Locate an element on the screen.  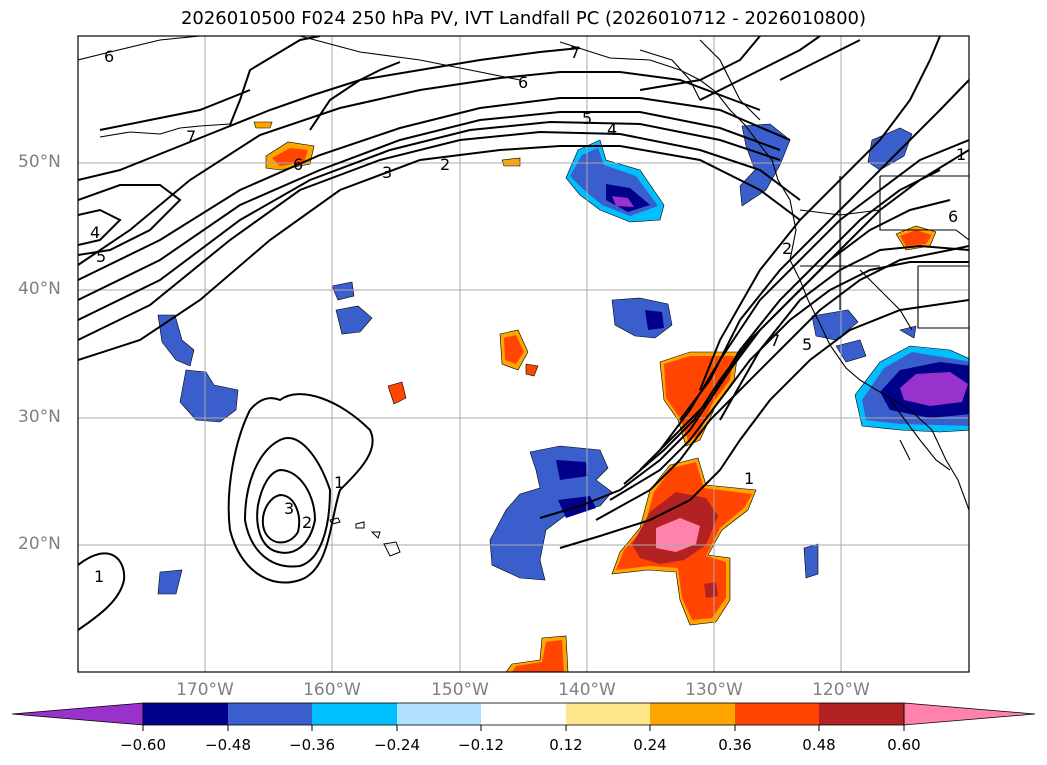
colorbar-tick-label: −0.12 is located at coordinates (481, 745).